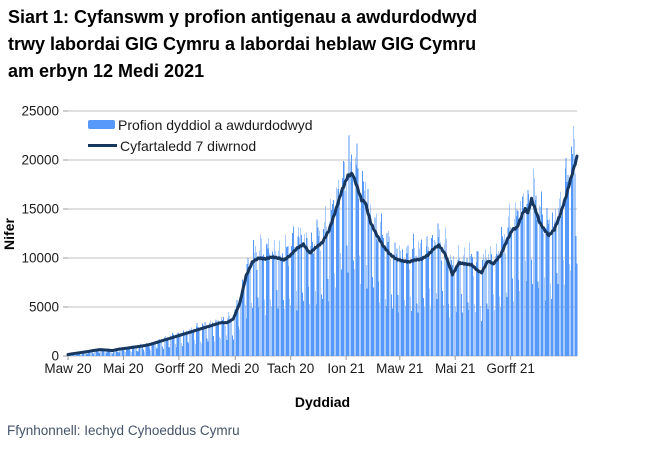 This screenshot has width=647, height=450. Describe the element at coordinates (40, 258) in the screenshot. I see `y-tick-label: 10000` at that location.